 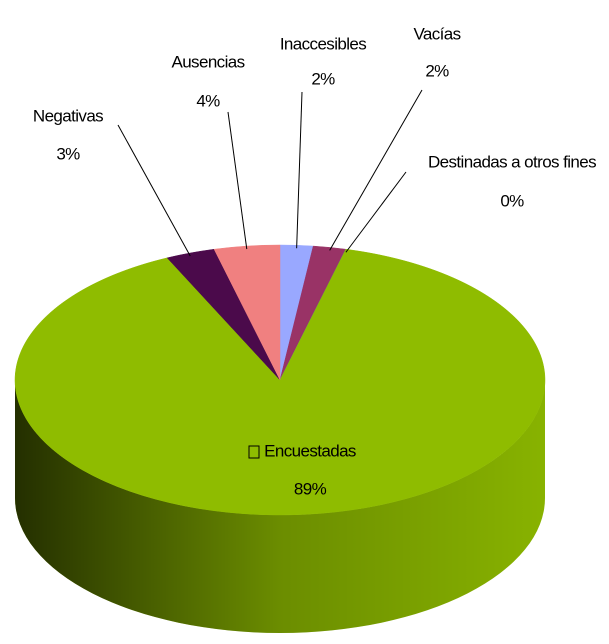 I want to click on slice-label: Encuestadas, so click(x=310, y=450).